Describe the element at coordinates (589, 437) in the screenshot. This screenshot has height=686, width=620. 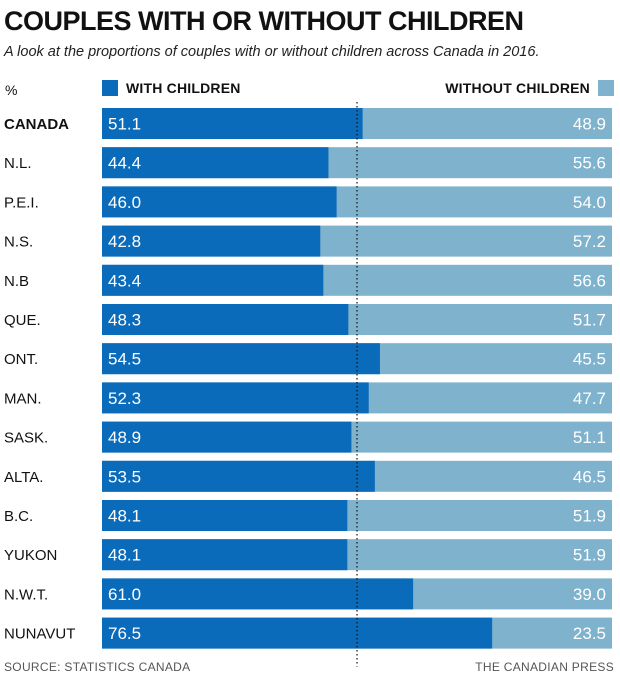
I see `value-label-without-sask: 51.1` at that location.